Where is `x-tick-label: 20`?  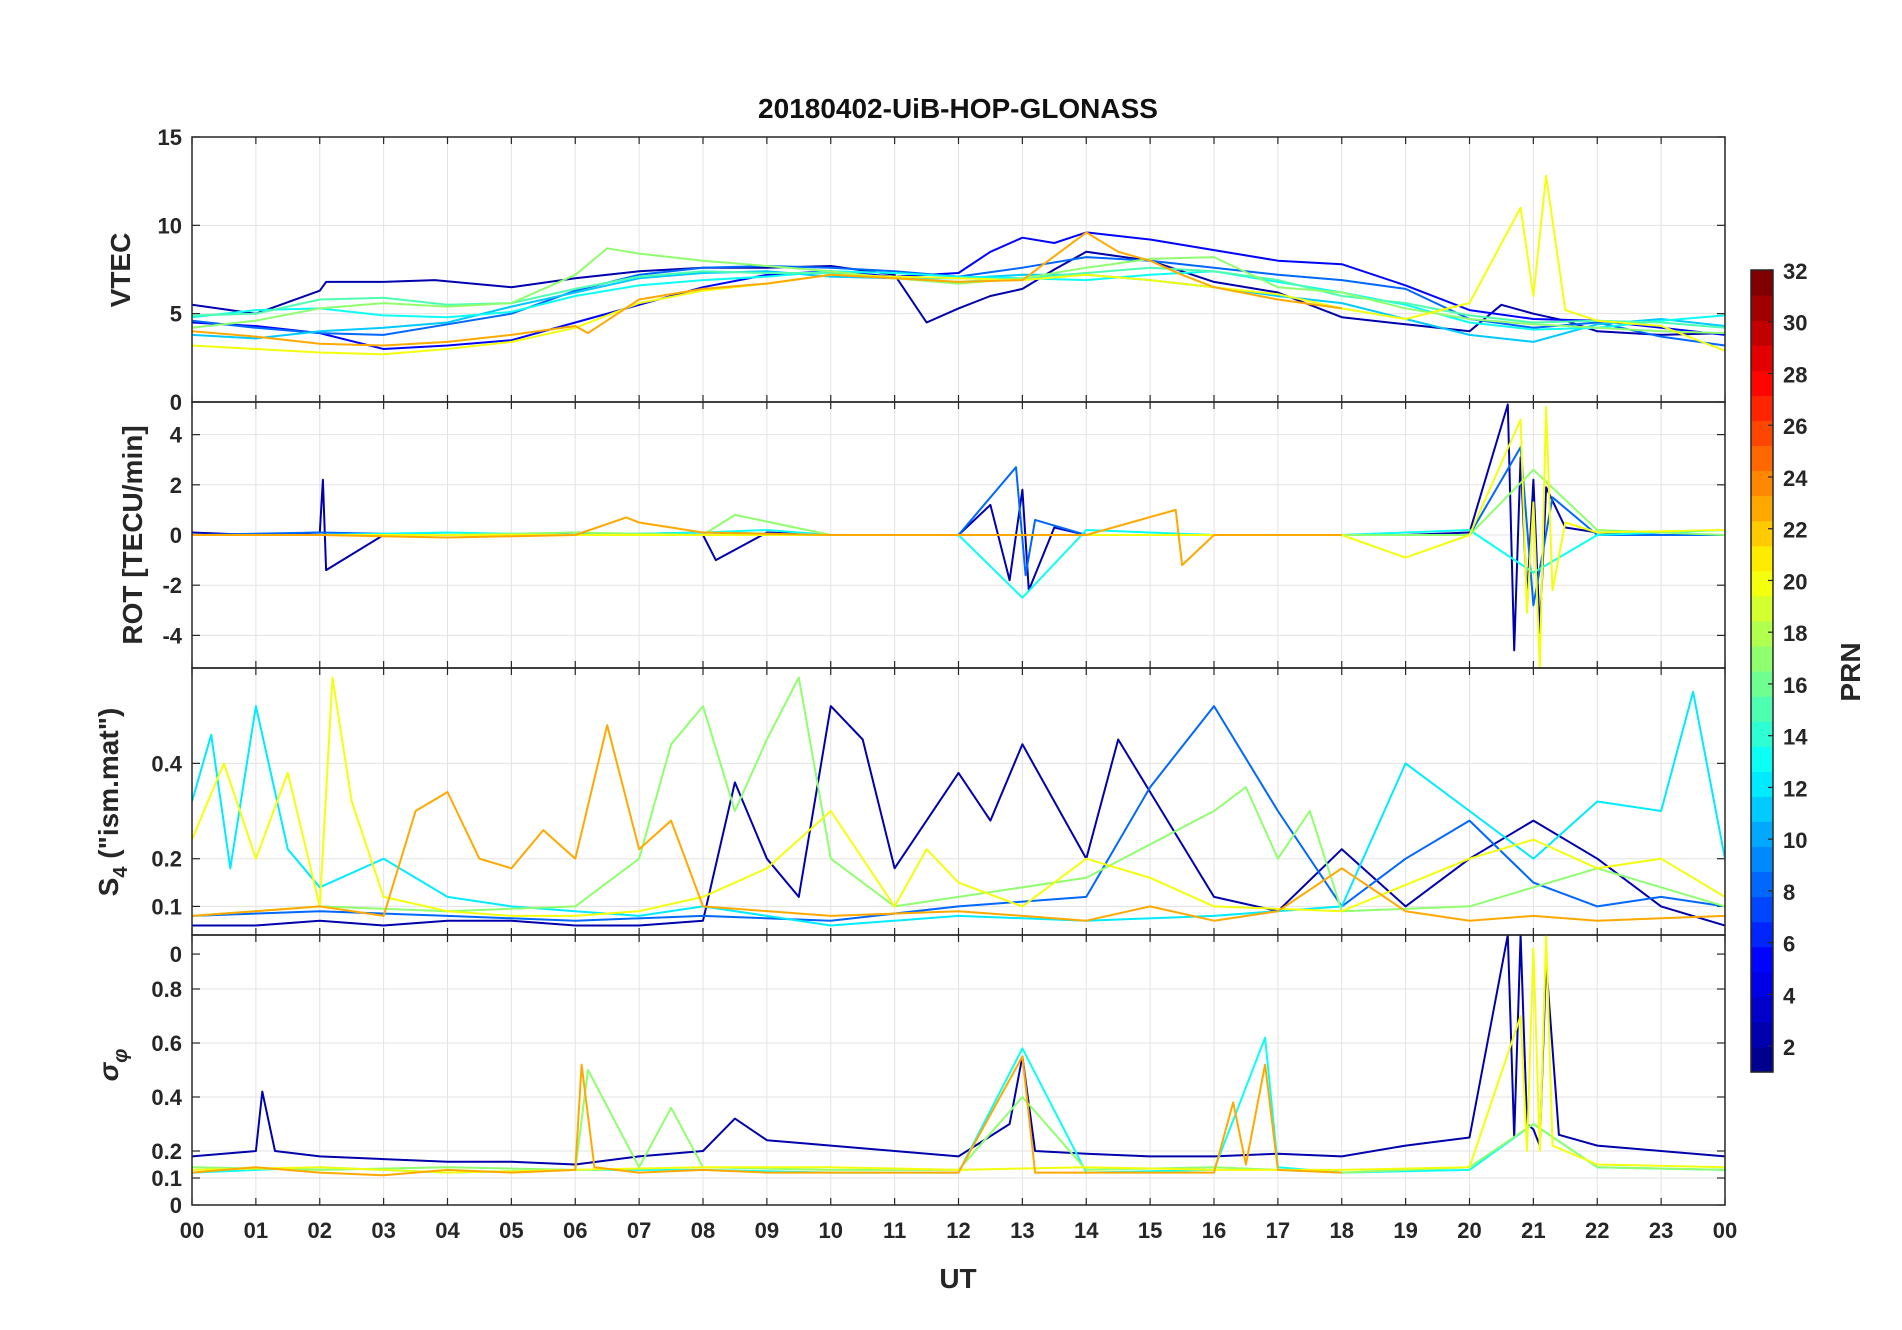 x-tick-label: 20 is located at coordinates (1469, 1230).